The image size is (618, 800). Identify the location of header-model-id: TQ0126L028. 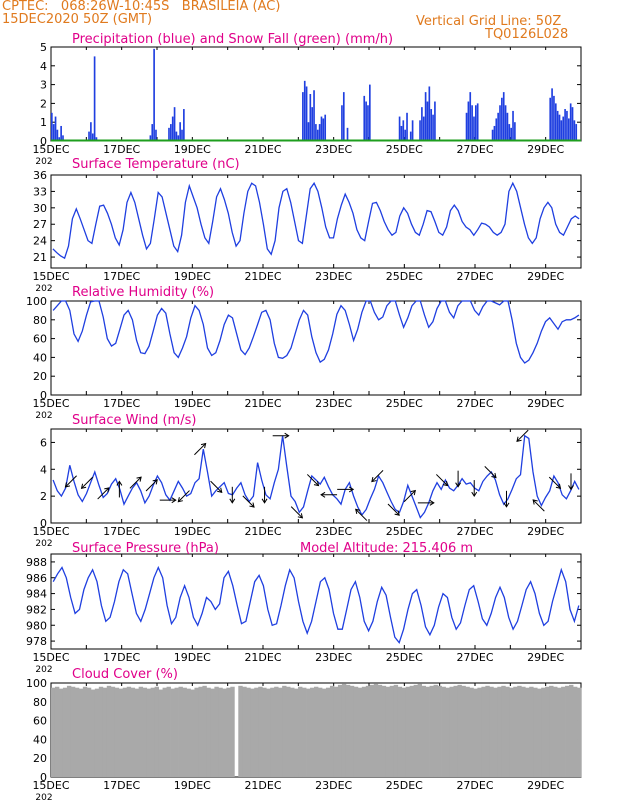
(527, 34).